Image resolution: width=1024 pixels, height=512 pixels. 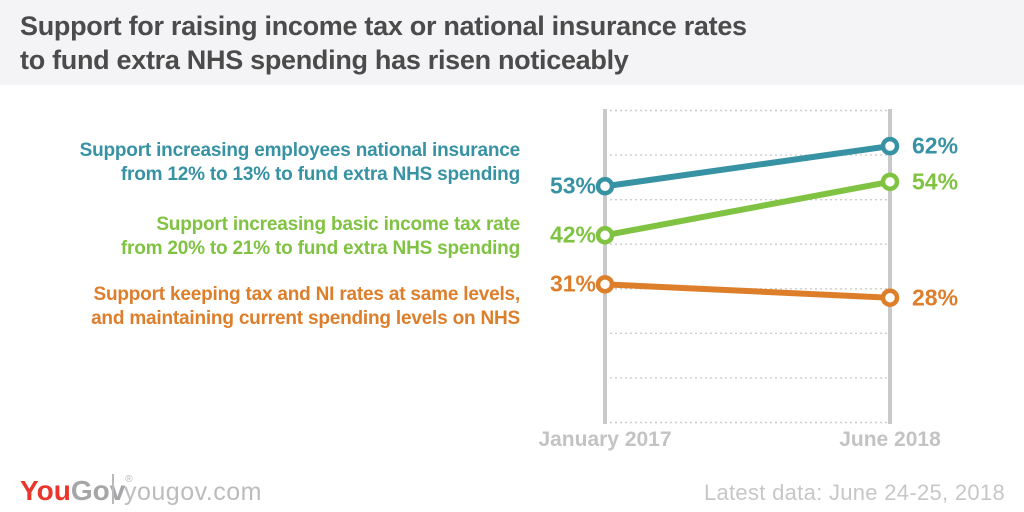 I want to click on point-increase-national-insurance-end, so click(x=890, y=146).